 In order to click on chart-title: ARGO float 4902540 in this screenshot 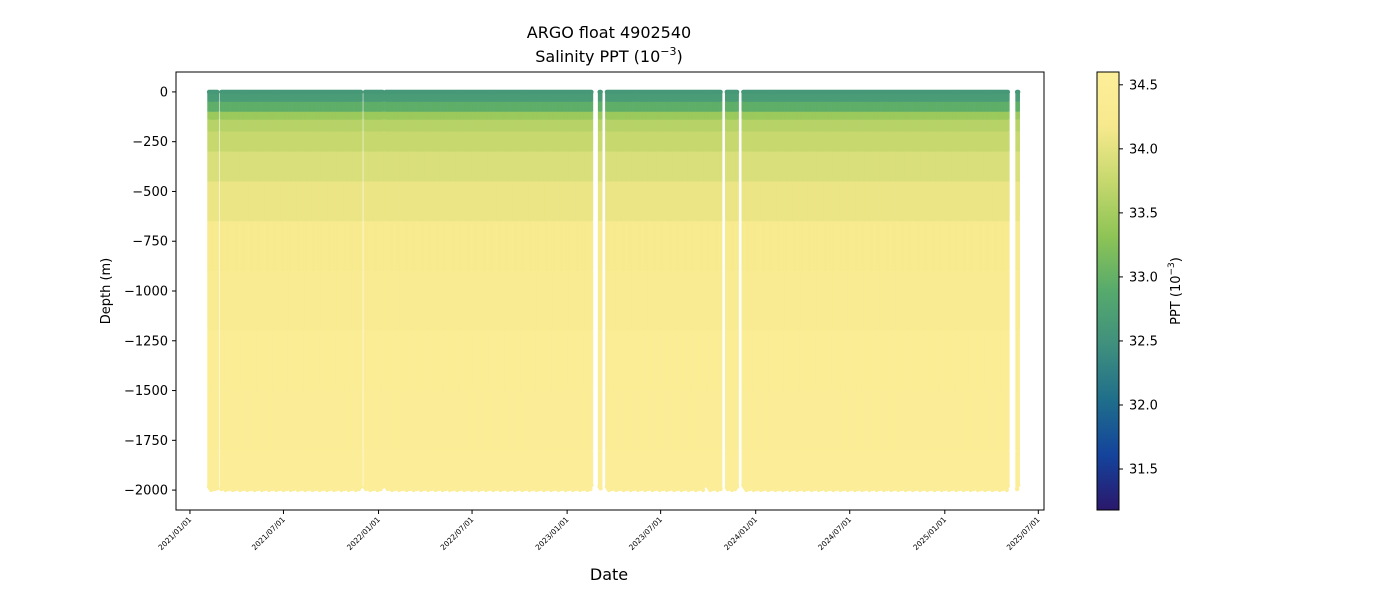, I will do `click(609, 32)`.